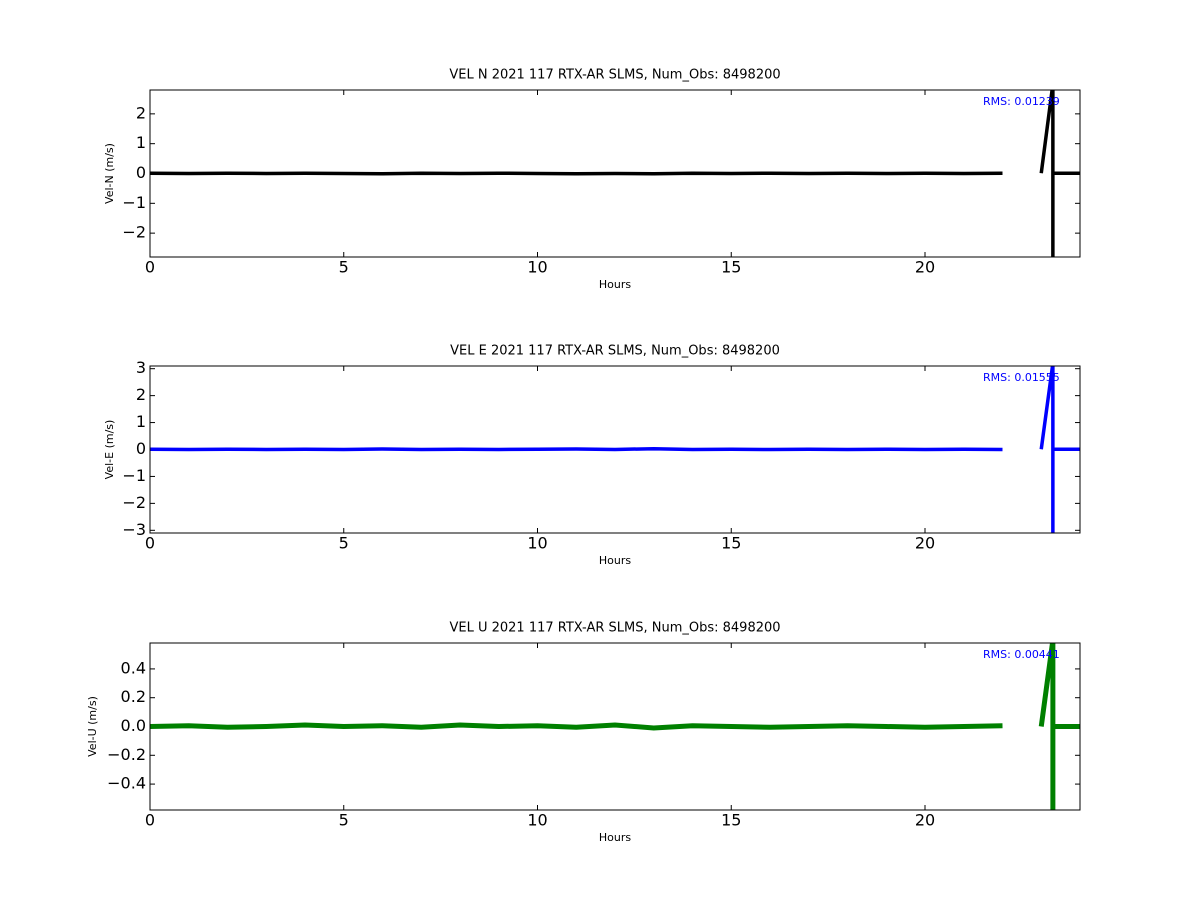 This screenshot has width=1200, height=900. Describe the element at coordinates (126, 783) in the screenshot. I see `y-tick-label: −0.4` at that location.